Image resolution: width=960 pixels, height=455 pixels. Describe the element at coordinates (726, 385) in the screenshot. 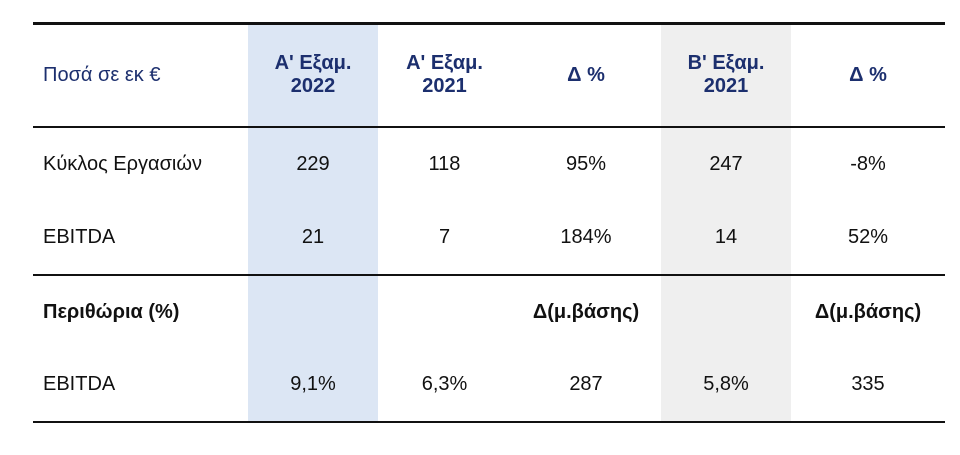

I see `cell-h2-2021: 5,8%` at that location.